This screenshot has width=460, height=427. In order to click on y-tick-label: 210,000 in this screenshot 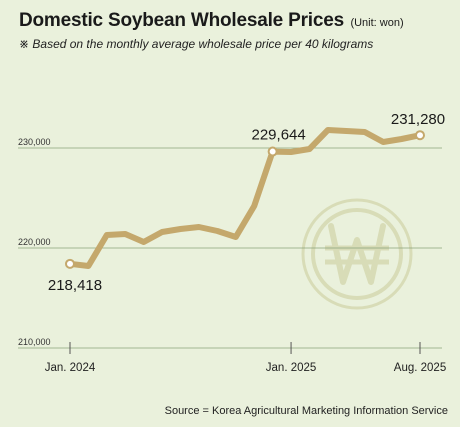, I will do `click(34, 342)`.